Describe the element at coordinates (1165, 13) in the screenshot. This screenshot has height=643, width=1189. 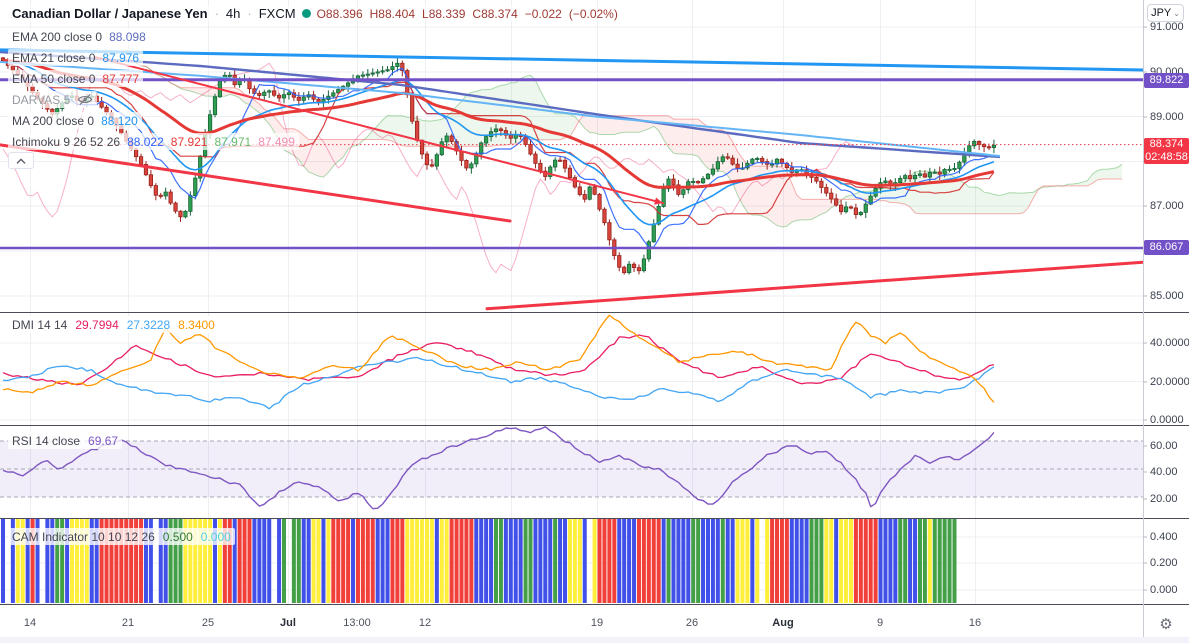
I see `currency-dropdown: JPY ⌄` at that location.